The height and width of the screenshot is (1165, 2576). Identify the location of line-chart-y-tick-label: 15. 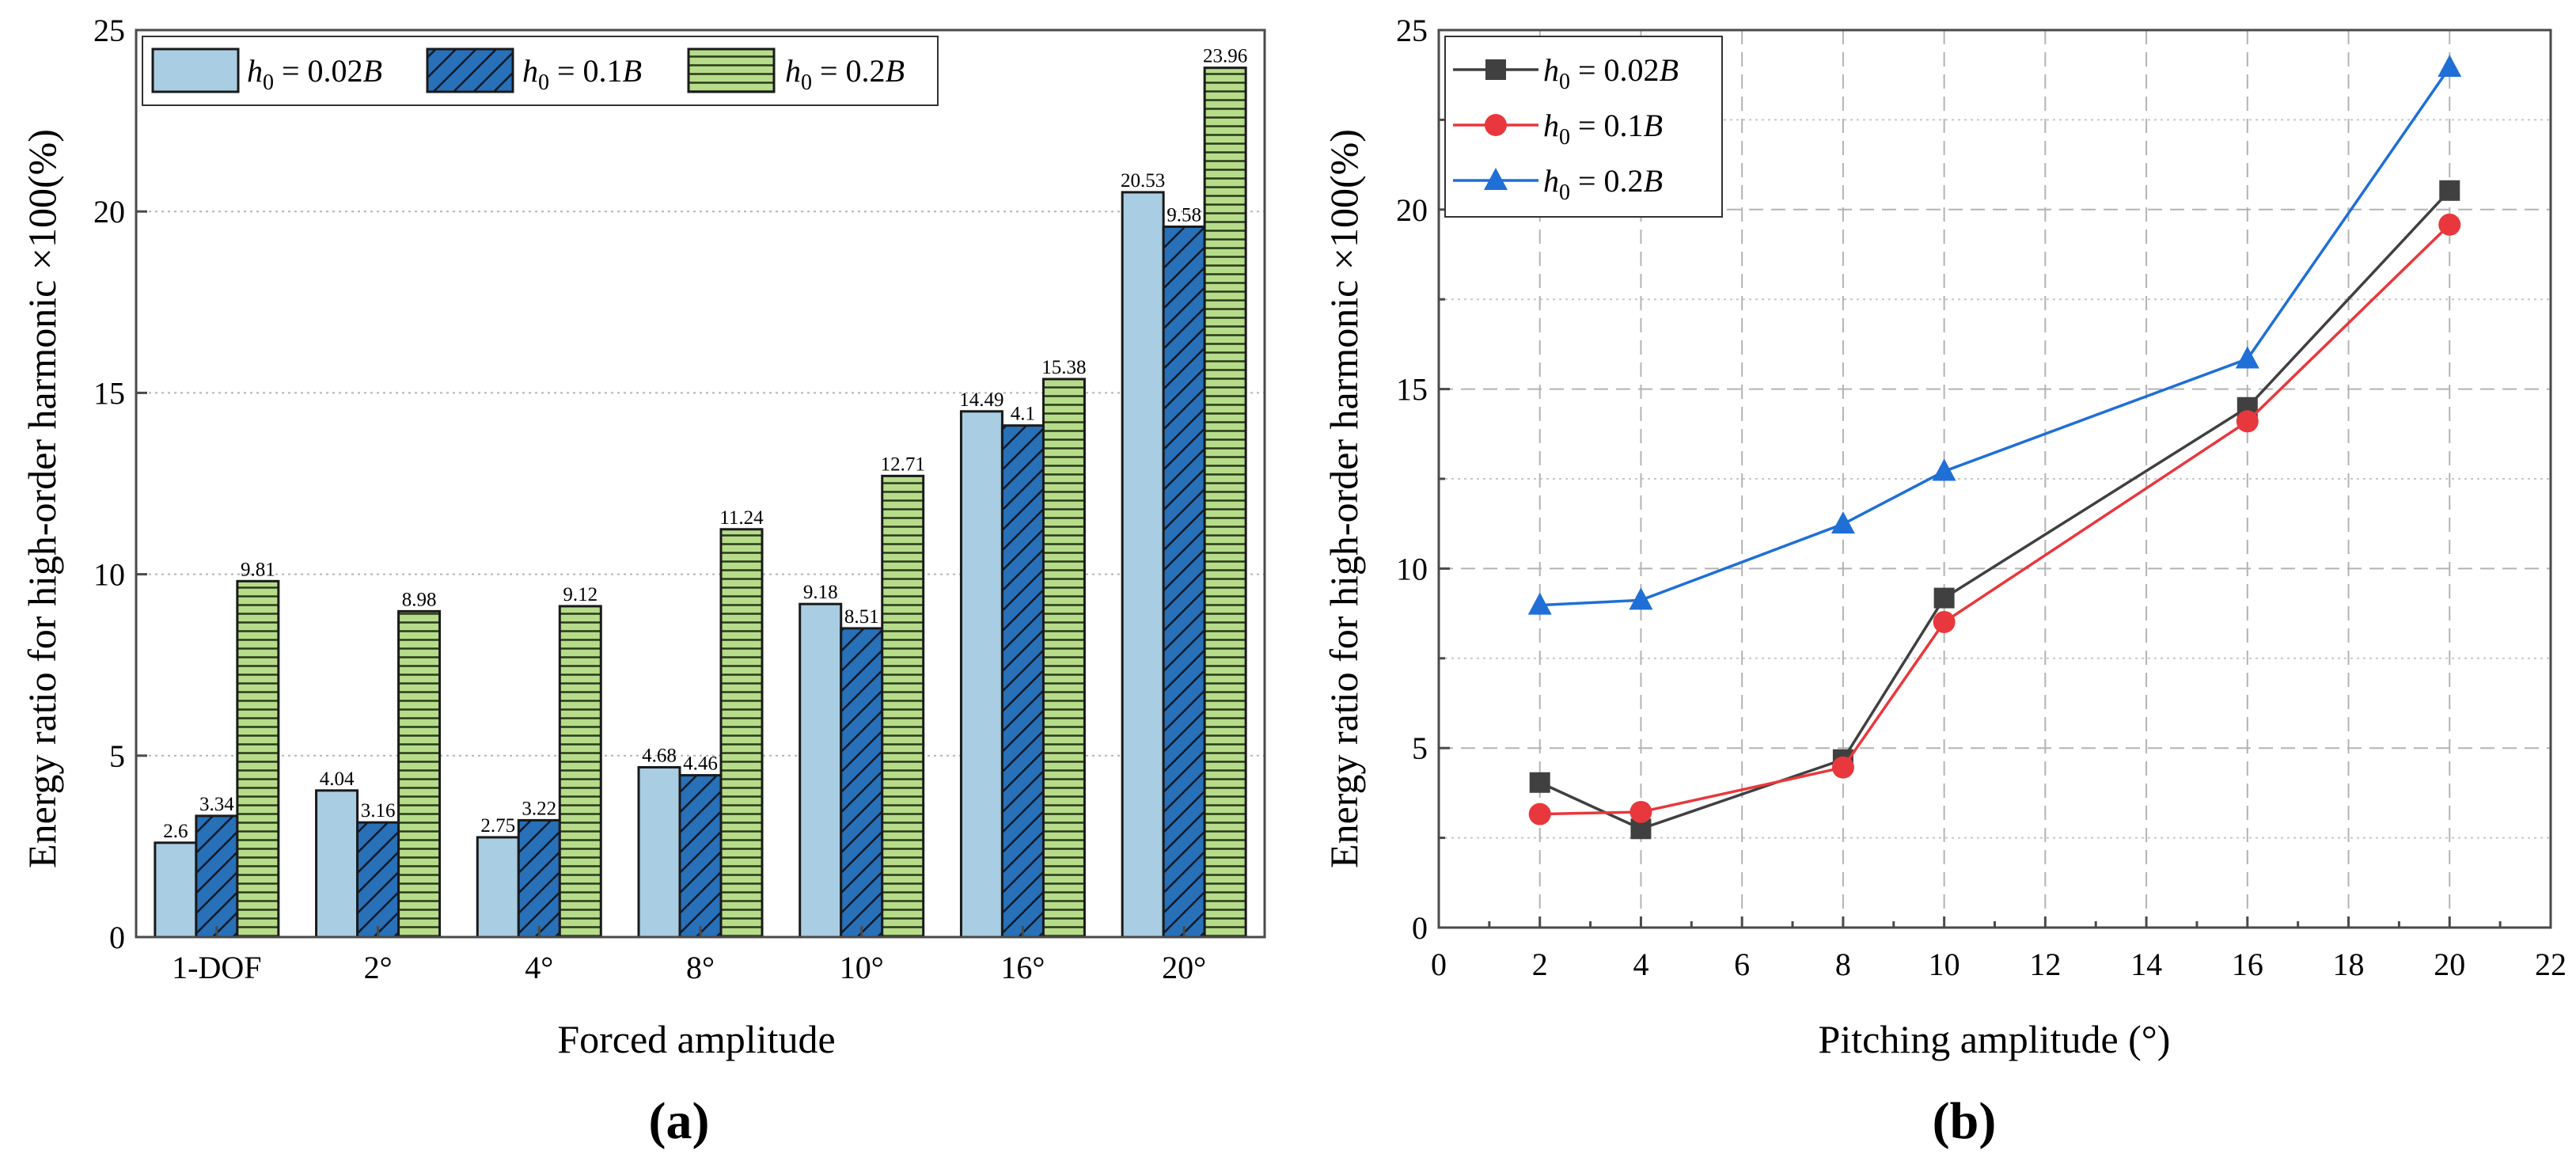
(1412, 390).